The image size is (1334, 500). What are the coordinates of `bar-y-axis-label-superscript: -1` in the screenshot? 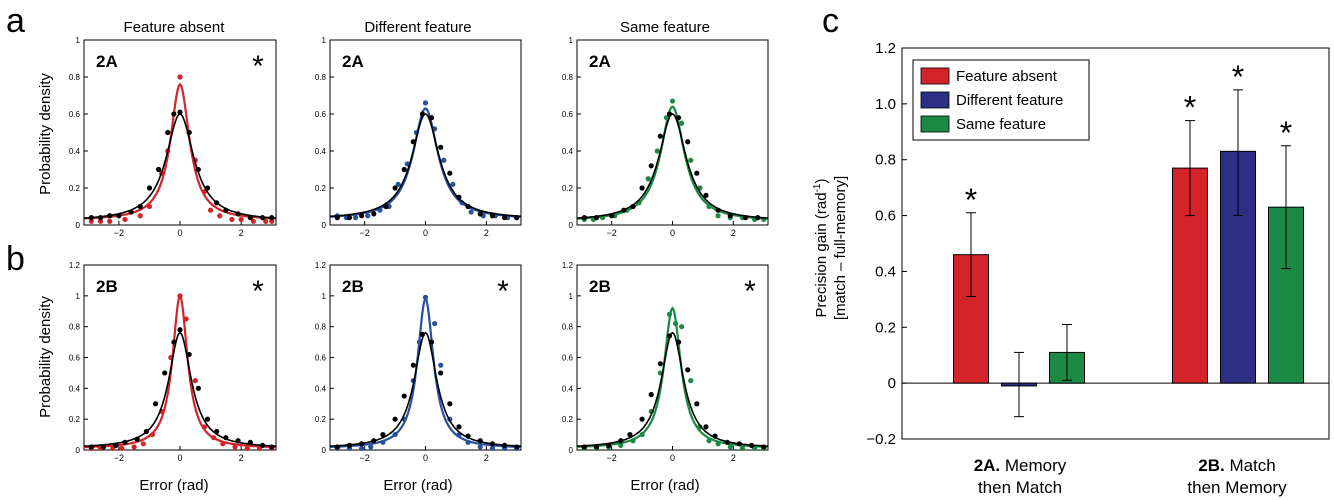 It's located at (817, 187).